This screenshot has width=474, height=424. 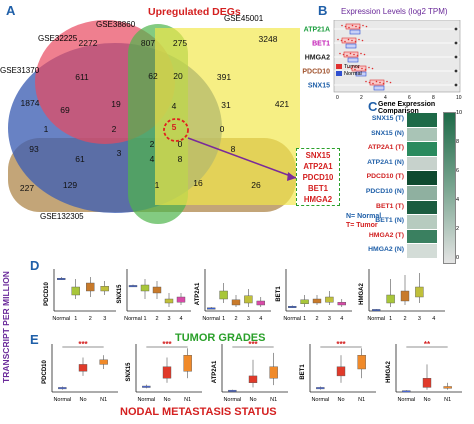 What do you see at coordinates (373, 106) in the screenshot?
I see `panel-c-letter: C` at bounding box center [373, 106].